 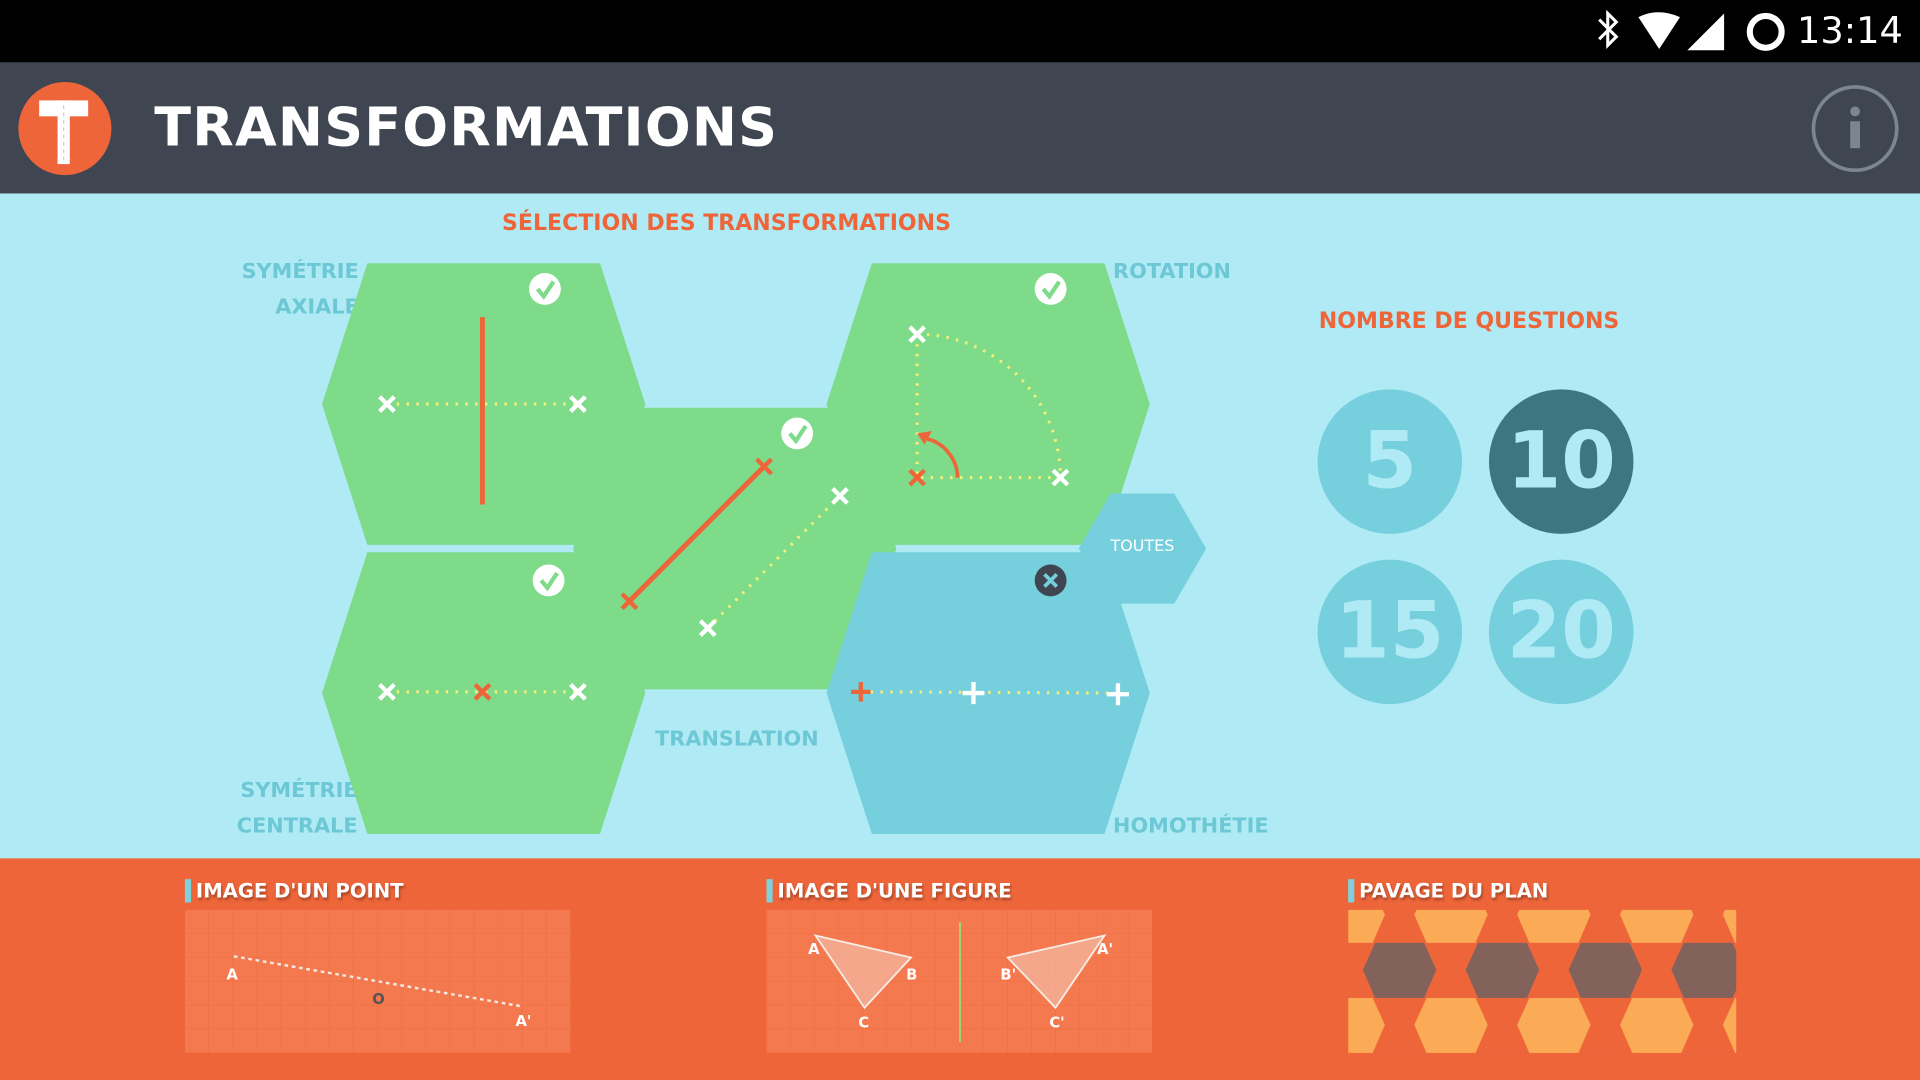 I want to click on mode-title: PAVAGE DU PLAN, so click(x=1448, y=891).